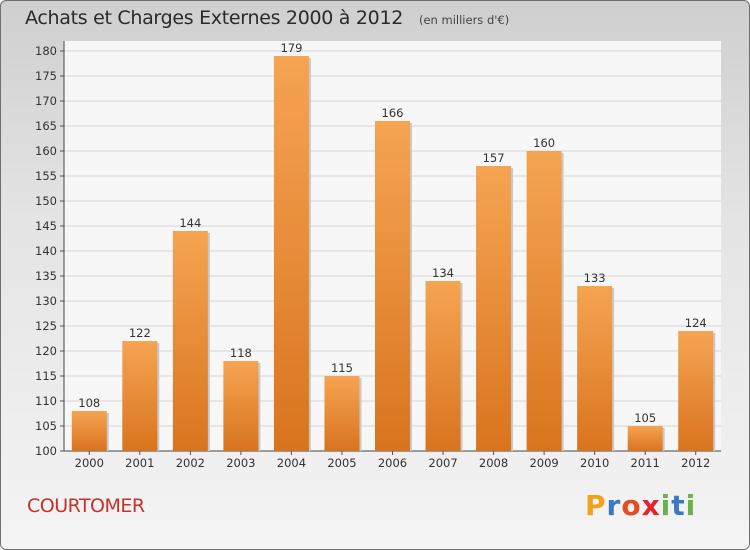 This screenshot has height=550, width=750. Describe the element at coordinates (614, 505) in the screenshot. I see `logo-letter: r` at that location.